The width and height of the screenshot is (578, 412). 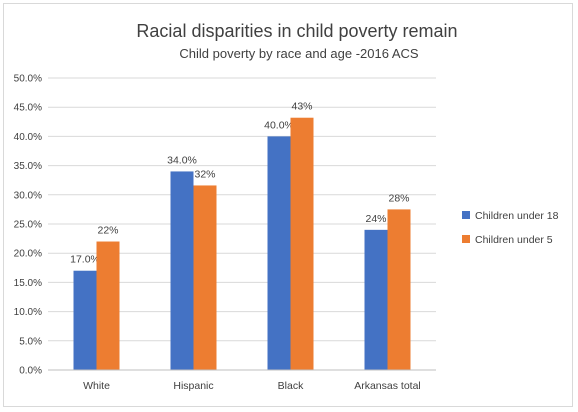 I want to click on data-label: 22%, so click(x=107, y=231).